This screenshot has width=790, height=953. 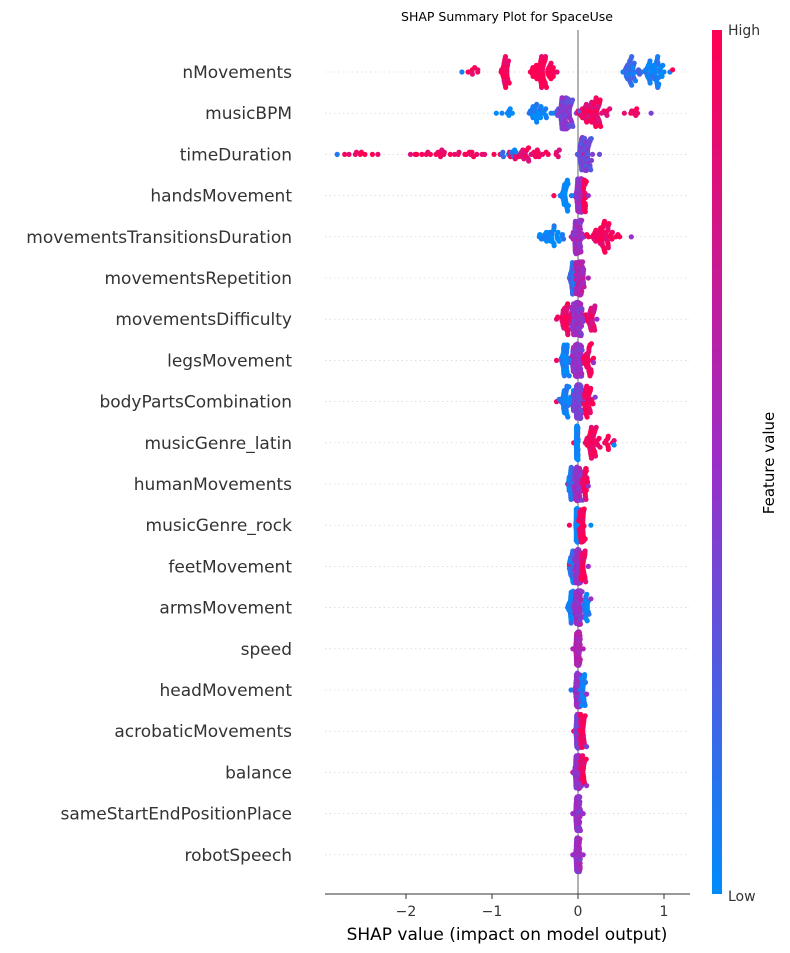 I want to click on x-tick-label: 1, so click(x=664, y=912).